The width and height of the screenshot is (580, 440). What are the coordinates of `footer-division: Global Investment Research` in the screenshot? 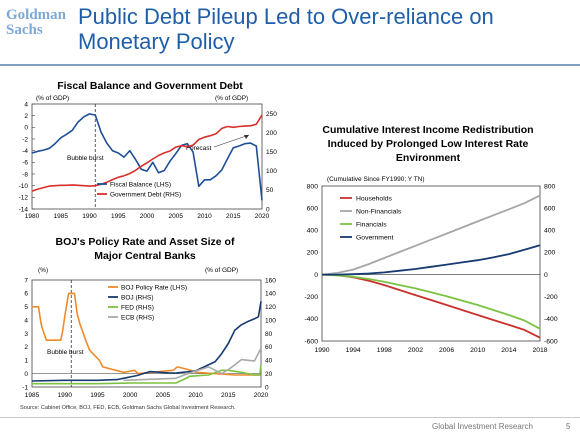 It's located at (482, 426).